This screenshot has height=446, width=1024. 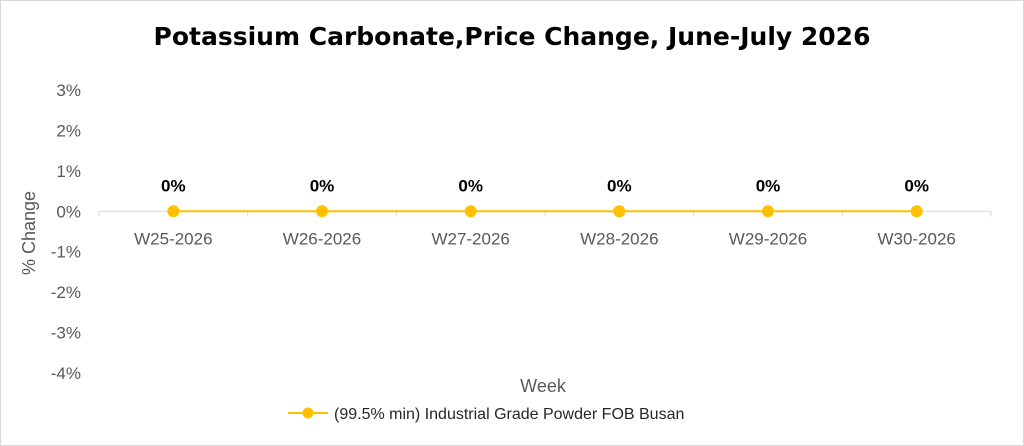 I want to click on y-tick-label: 1%, so click(x=68, y=171).